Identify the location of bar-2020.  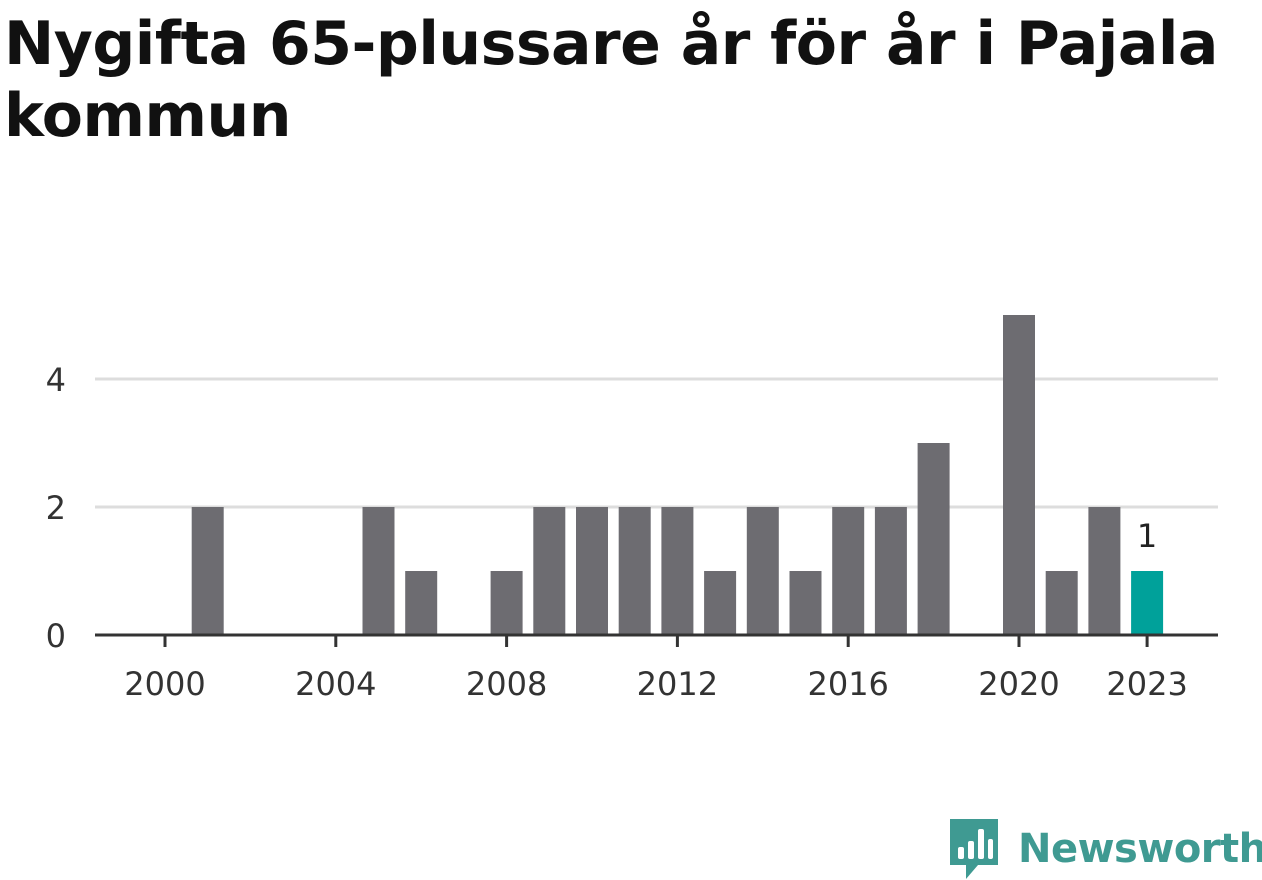
(1019, 475).